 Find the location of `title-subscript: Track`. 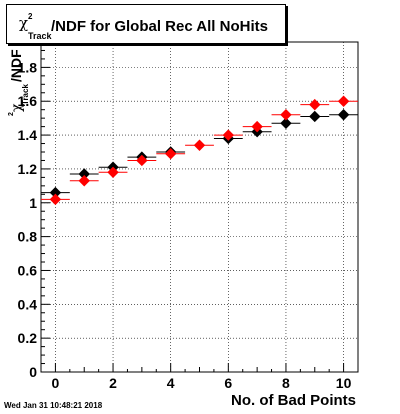

title-subscript: Track is located at coordinates (40, 36).